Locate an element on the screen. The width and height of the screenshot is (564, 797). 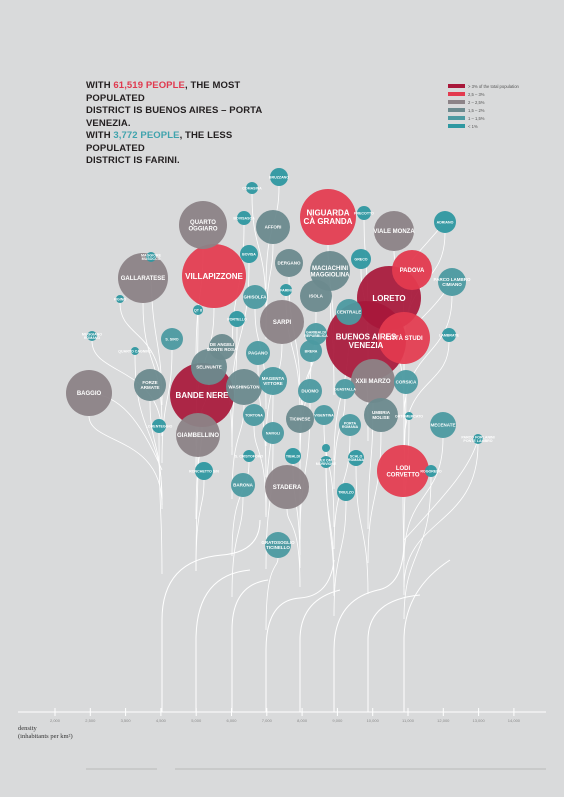
district-label: QUARTO OGGIARO is located at coordinates (202, 226).